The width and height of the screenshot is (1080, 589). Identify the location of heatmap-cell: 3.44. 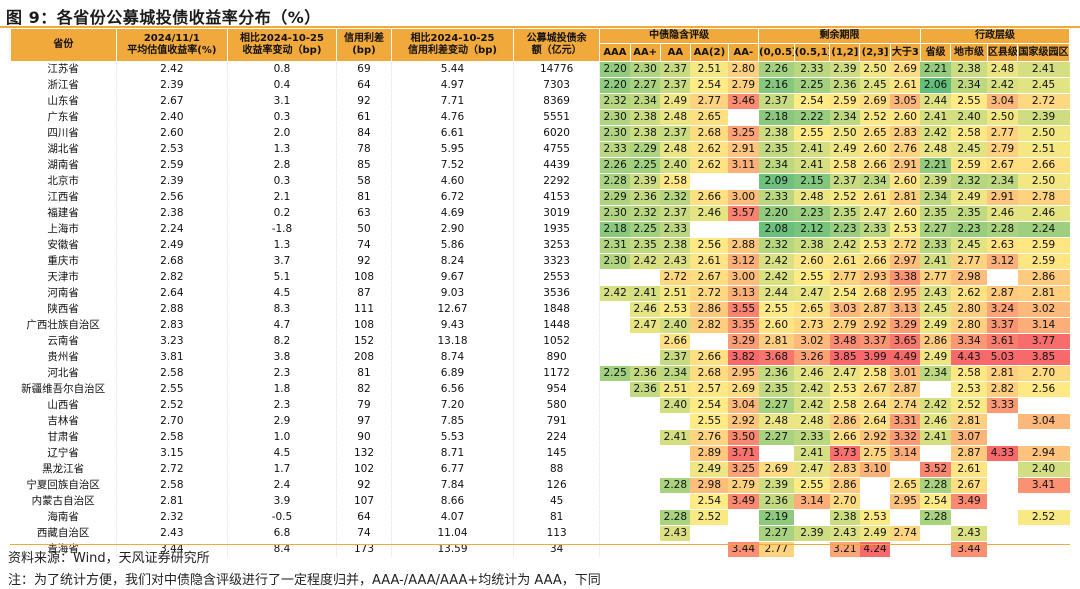
(969, 549).